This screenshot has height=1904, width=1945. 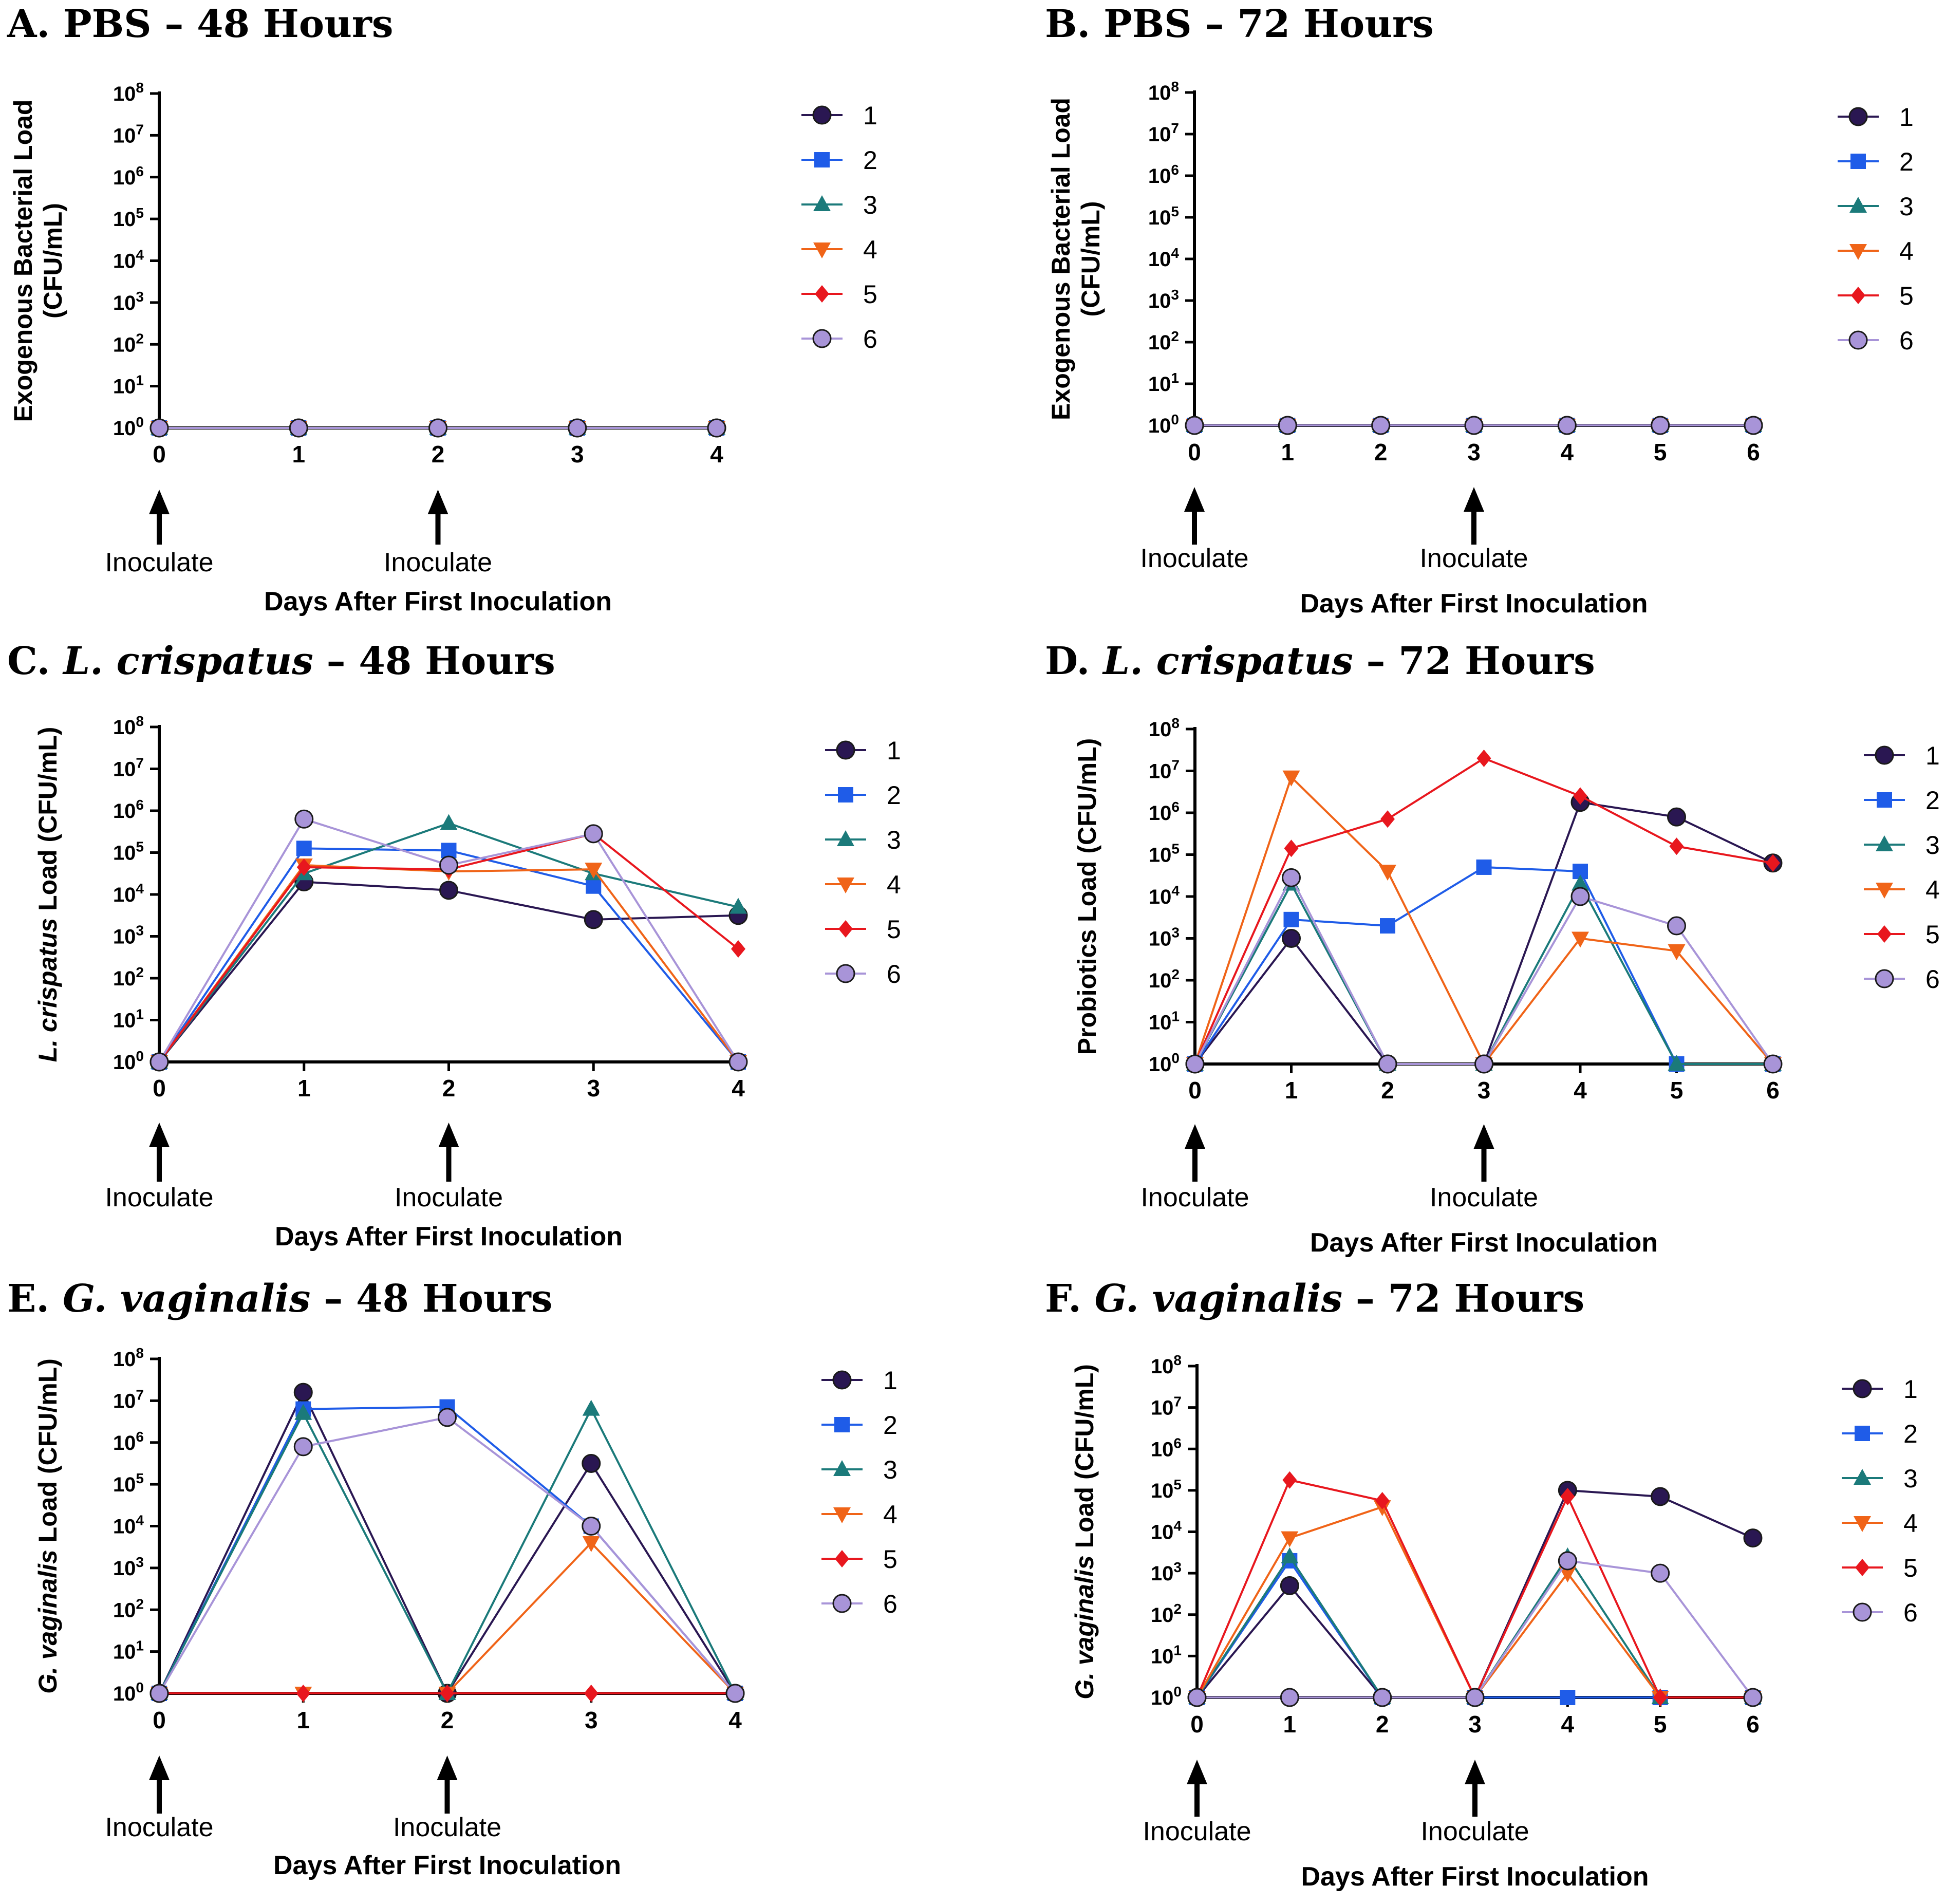 What do you see at coordinates (716, 454) in the screenshot?
I see `x-tick-label: 4` at bounding box center [716, 454].